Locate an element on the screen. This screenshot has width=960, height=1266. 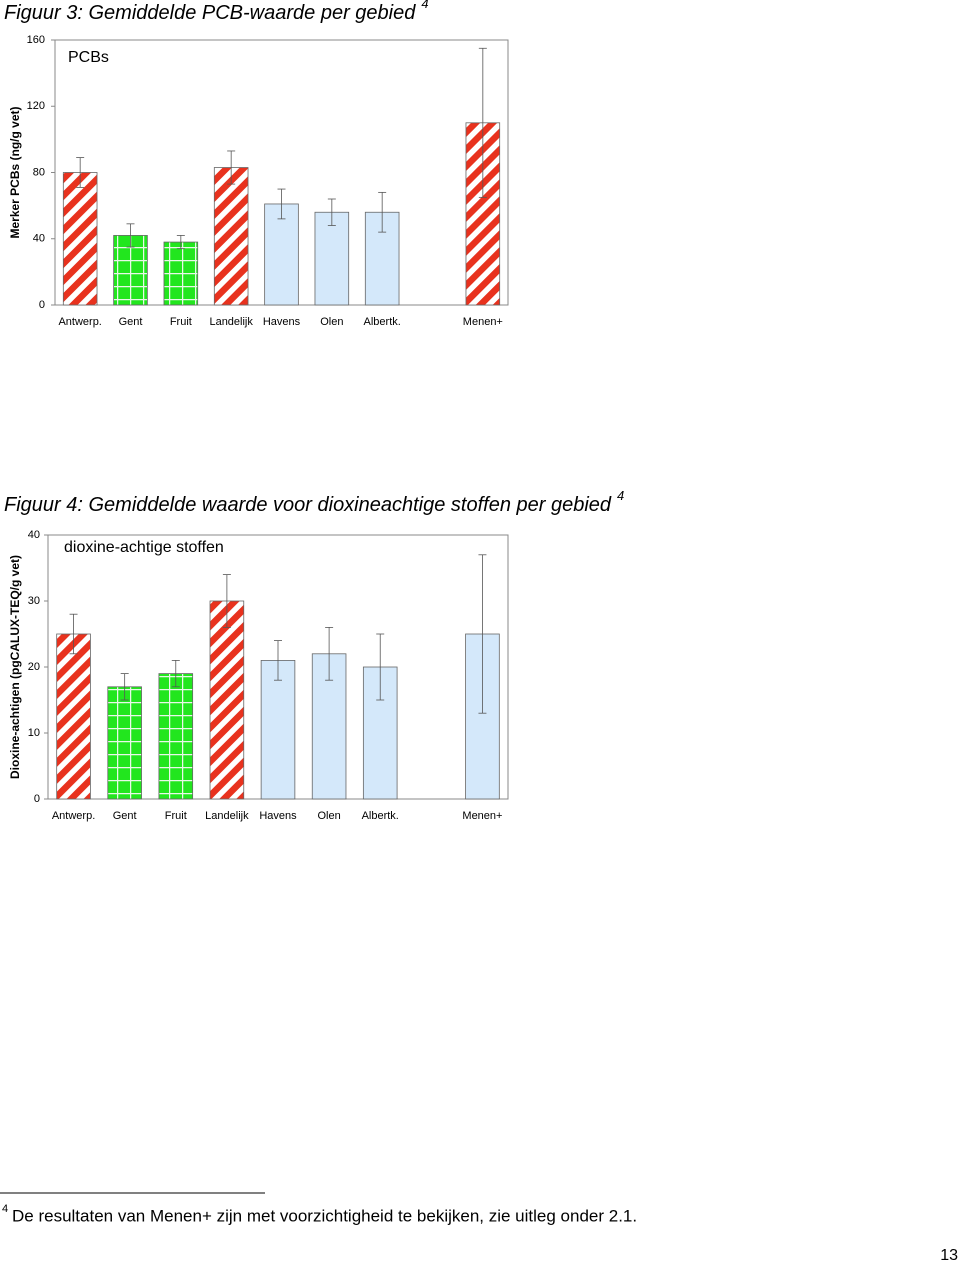
y-tick-label: 120 is located at coordinates (36, 106).